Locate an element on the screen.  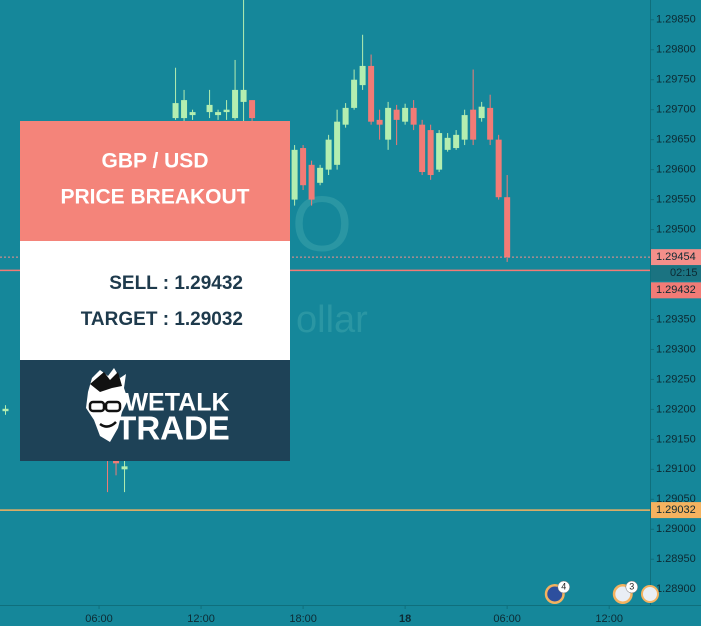
event-count: 4 is located at coordinates (563, 586).